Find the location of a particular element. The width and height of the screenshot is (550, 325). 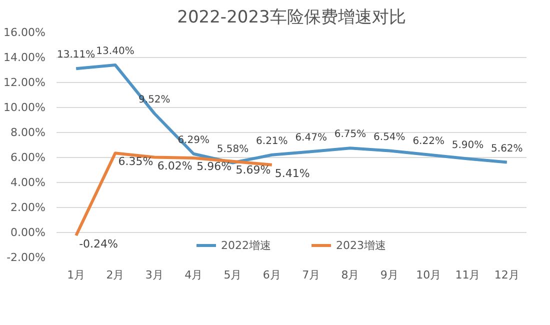

x-tick-label: 10月 is located at coordinates (429, 275).